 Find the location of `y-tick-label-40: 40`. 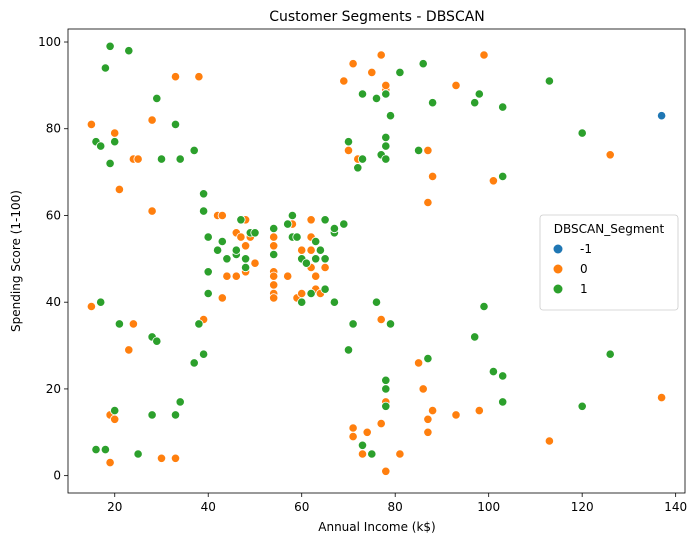

y-tick-label-40: 40 is located at coordinates (53, 302).